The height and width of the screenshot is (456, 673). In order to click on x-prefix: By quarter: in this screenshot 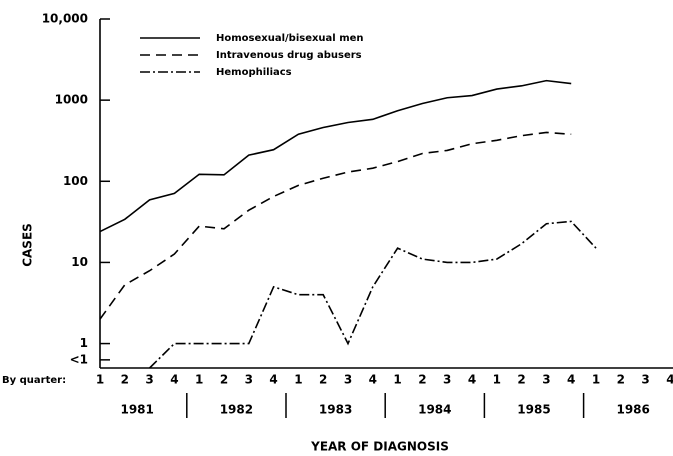, I will do `click(34, 380)`.